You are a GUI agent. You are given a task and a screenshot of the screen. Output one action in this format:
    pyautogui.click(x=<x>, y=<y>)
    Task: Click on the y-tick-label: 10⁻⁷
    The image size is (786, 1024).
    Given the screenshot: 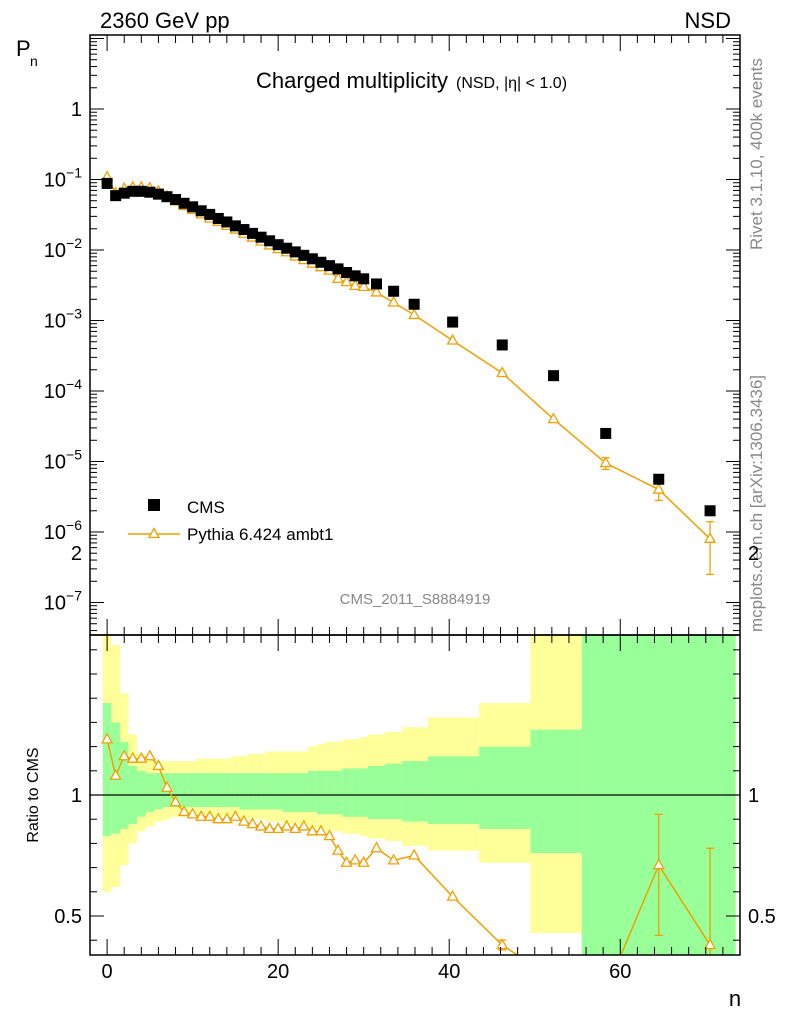 What is the action you would take?
    pyautogui.click(x=63, y=601)
    